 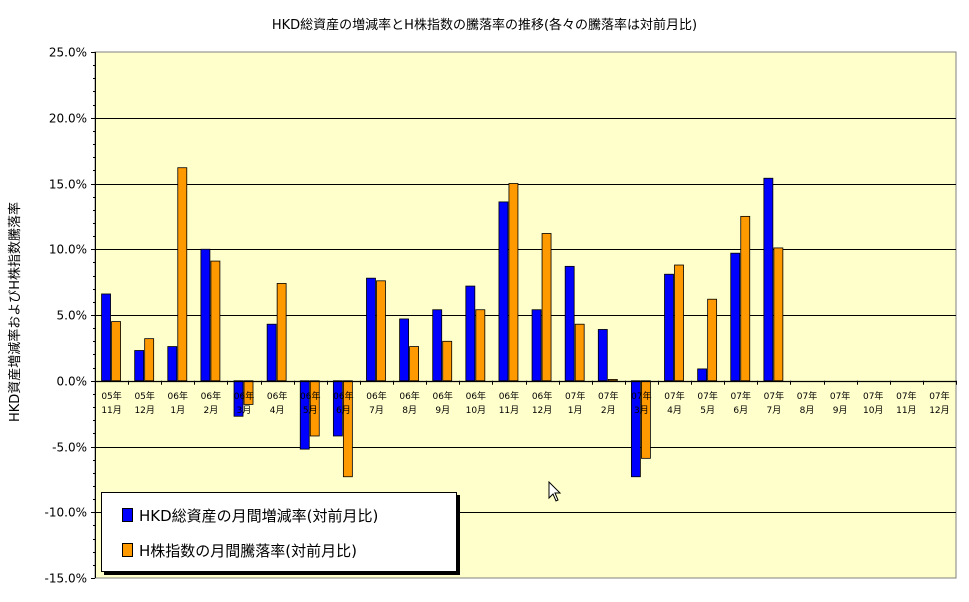 I want to click on y-tick-label: -10.0%, so click(x=66, y=513).